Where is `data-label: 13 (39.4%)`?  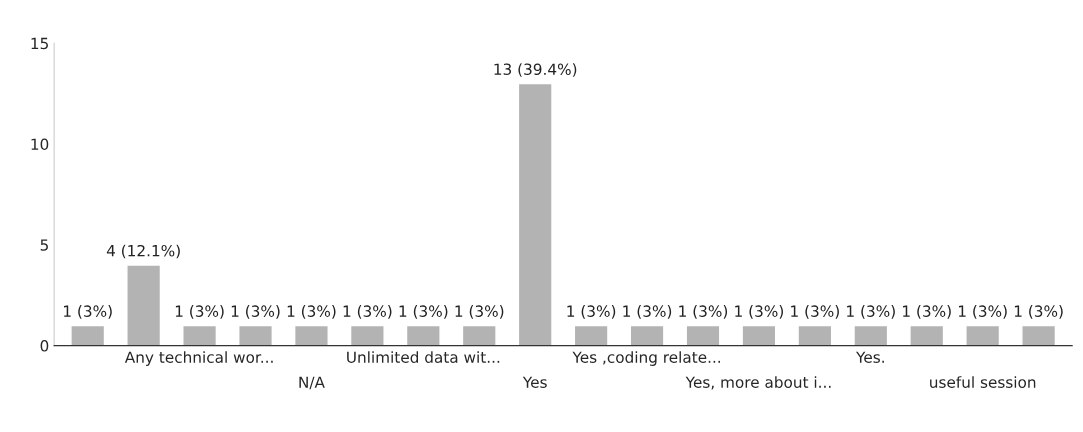 data-label: 13 (39.4%) is located at coordinates (535, 70).